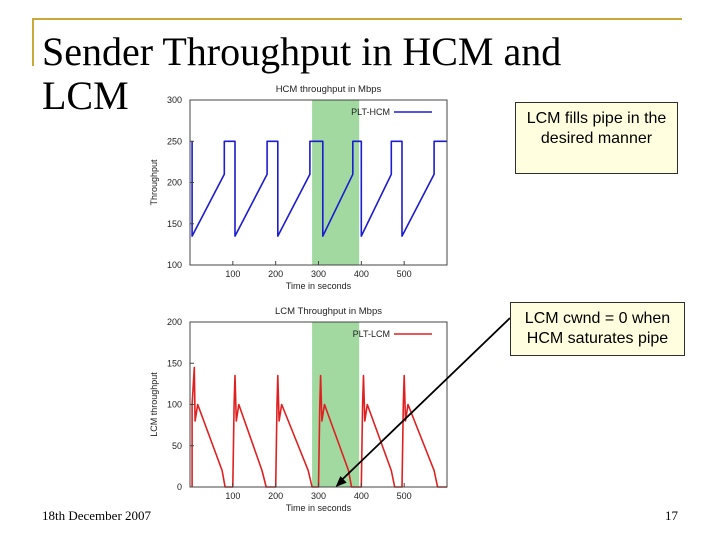 The image size is (720, 540). Describe the element at coordinates (174, 224) in the screenshot. I see `hcm-y-tick-label: 150` at that location.